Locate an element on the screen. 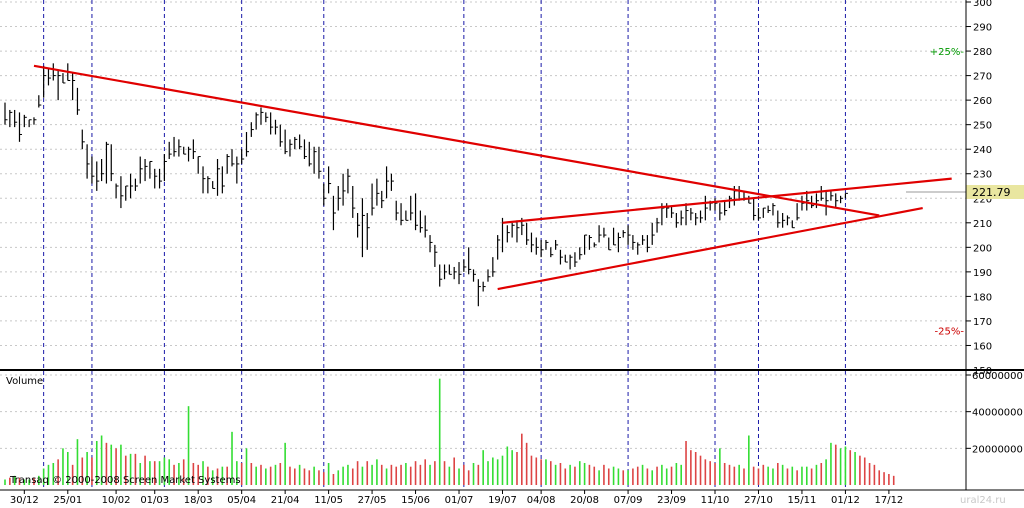 The width and height of the screenshot is (1024, 508). price-tick-label: 200 is located at coordinates (982, 248).